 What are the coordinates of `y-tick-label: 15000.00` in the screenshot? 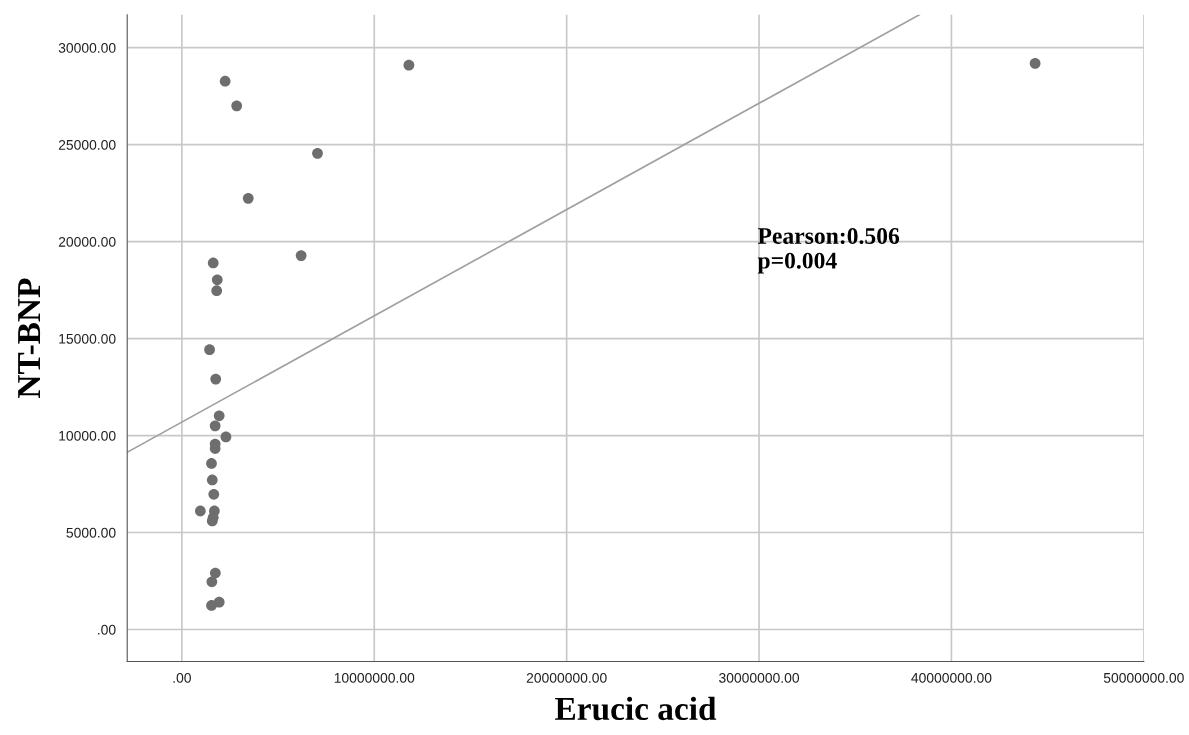 It's located at (87, 338).